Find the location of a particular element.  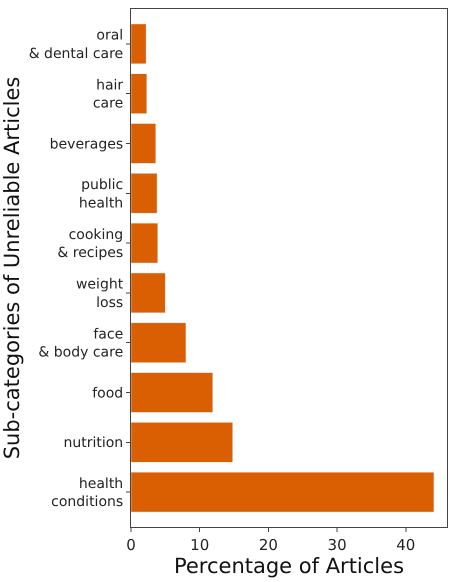

x-tick-label: 0 is located at coordinates (131, 545).